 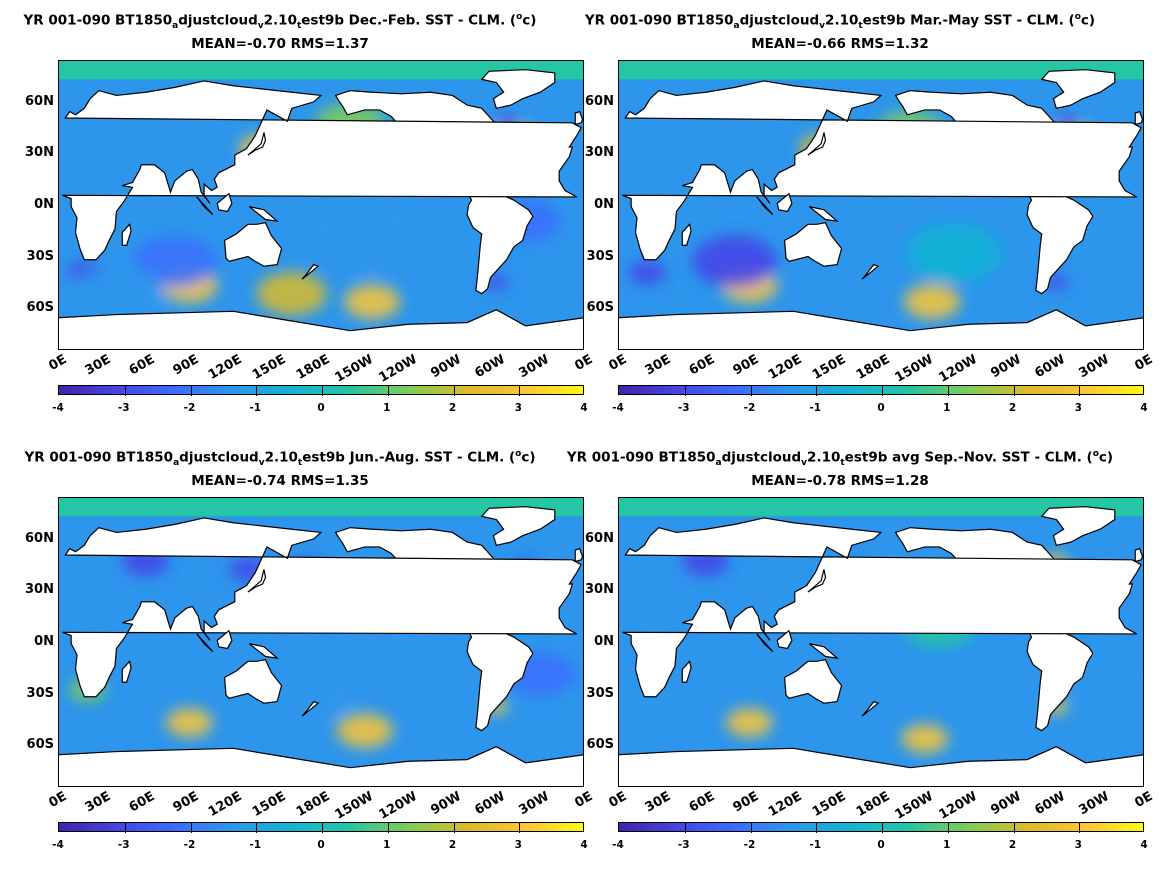 I want to click on panel-stats: MEAN=-0.78 RMS=1.28, so click(x=840, y=481).